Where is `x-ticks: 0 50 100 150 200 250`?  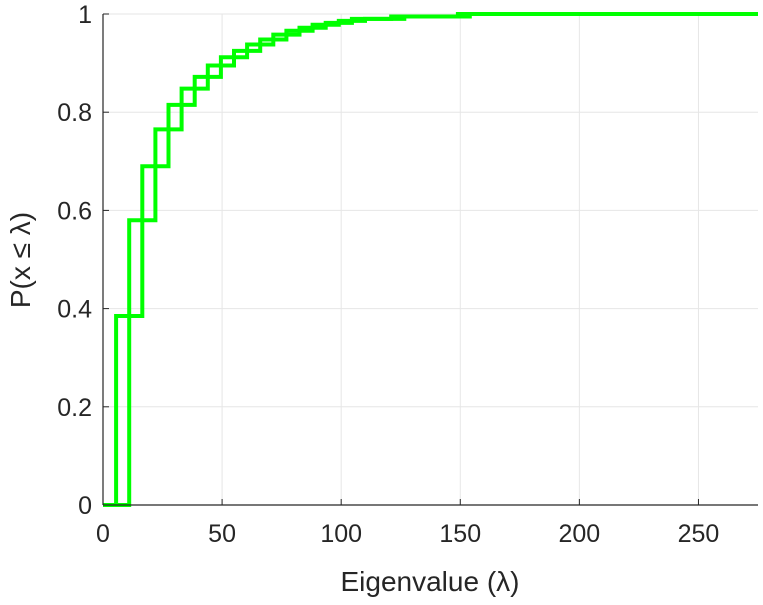 x-ticks: 0 50 100 150 200 250 is located at coordinates (407, 523).